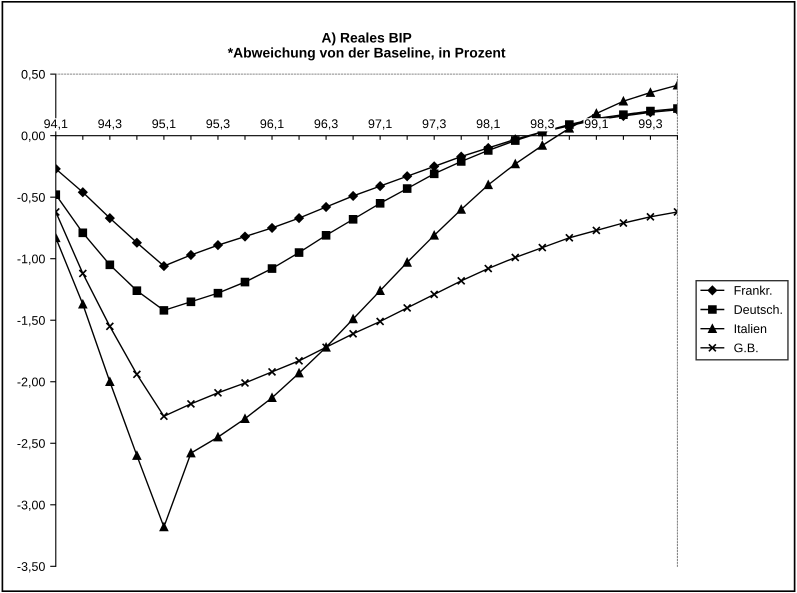 Image resolution: width=797 pixels, height=593 pixels. What do you see at coordinates (33, 136) in the screenshot?
I see `y-tick-label: 0,00` at bounding box center [33, 136].